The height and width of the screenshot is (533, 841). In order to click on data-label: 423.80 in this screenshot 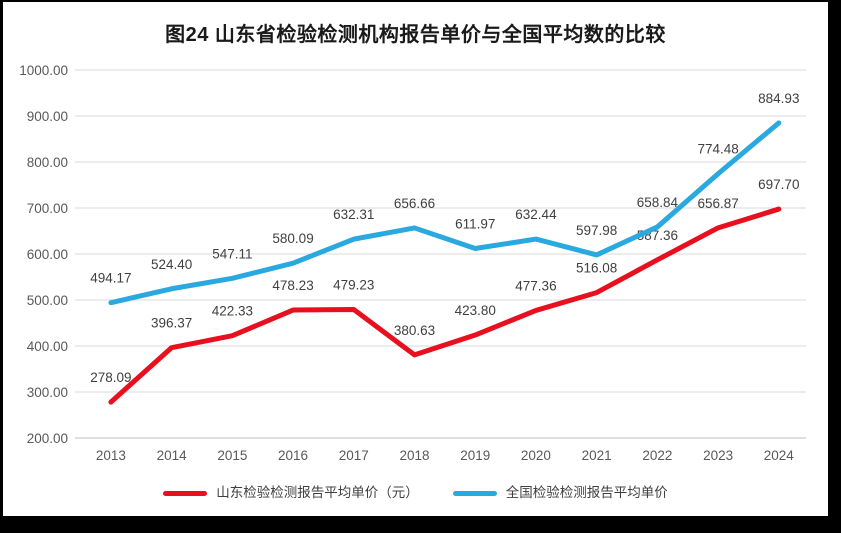, I will do `click(475, 310)`.